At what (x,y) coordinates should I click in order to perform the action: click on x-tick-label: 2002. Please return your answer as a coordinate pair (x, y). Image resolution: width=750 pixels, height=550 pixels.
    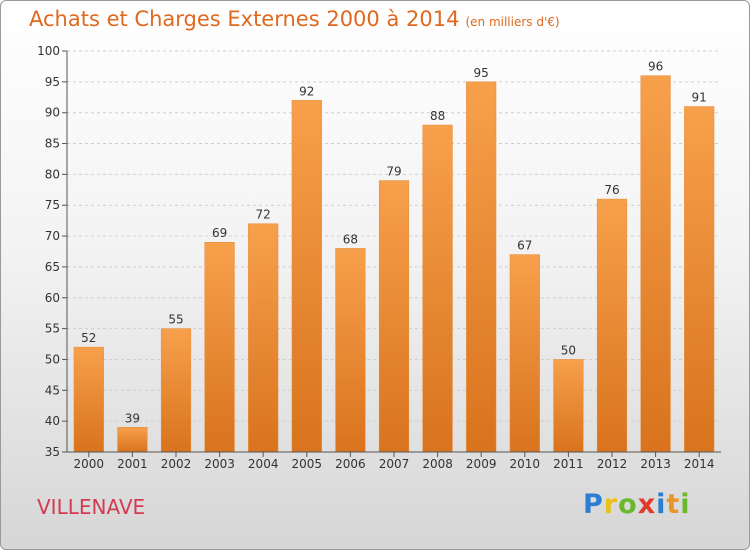
    Looking at the image, I should click on (176, 464).